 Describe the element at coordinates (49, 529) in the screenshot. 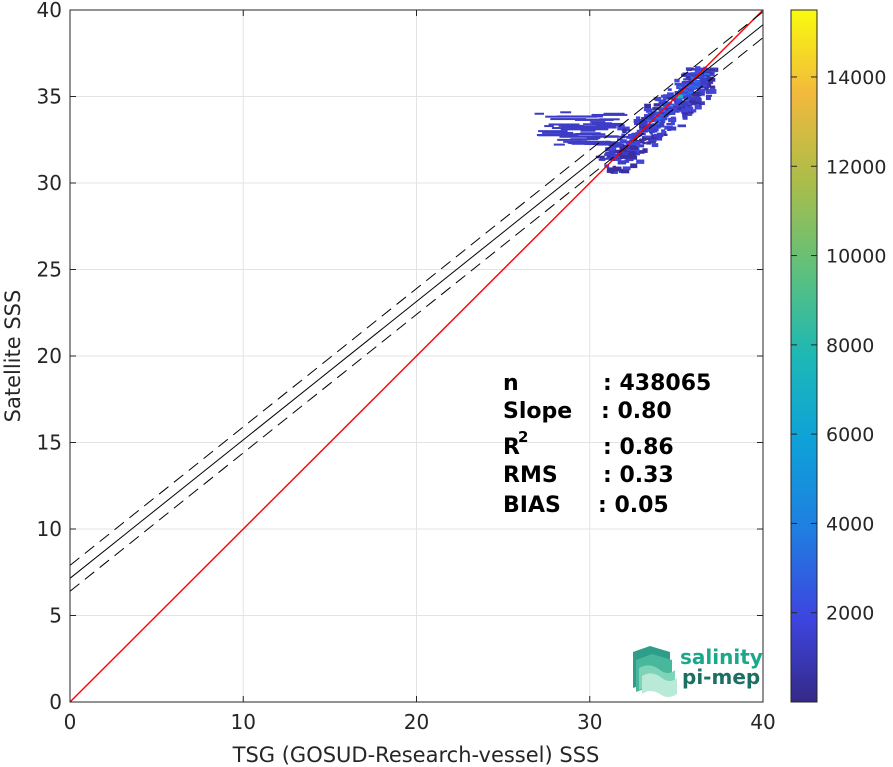

I see `y-tick-label: 10` at that location.